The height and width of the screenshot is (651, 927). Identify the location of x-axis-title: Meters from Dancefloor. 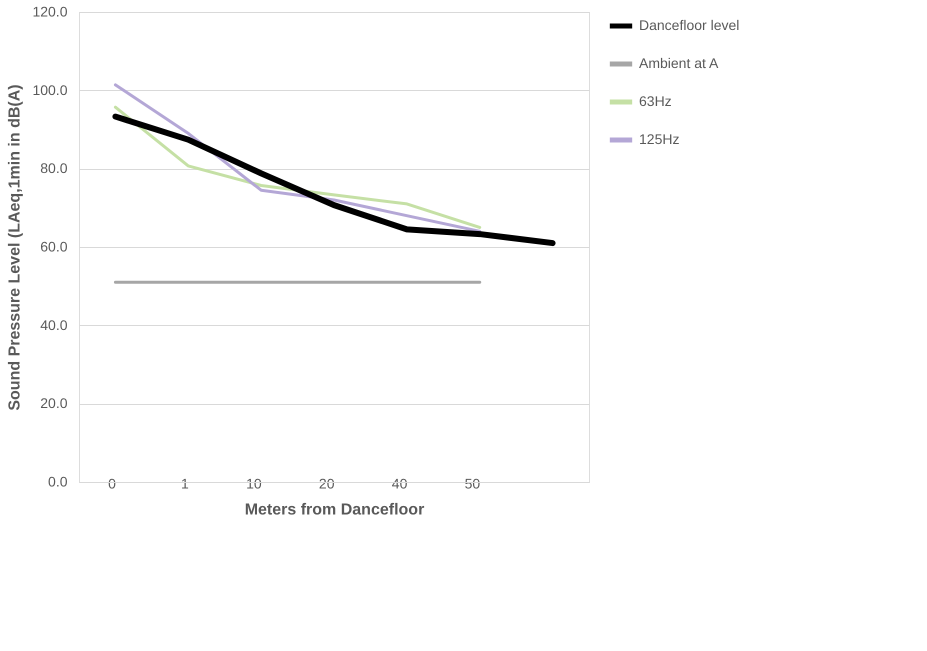
(334, 510).